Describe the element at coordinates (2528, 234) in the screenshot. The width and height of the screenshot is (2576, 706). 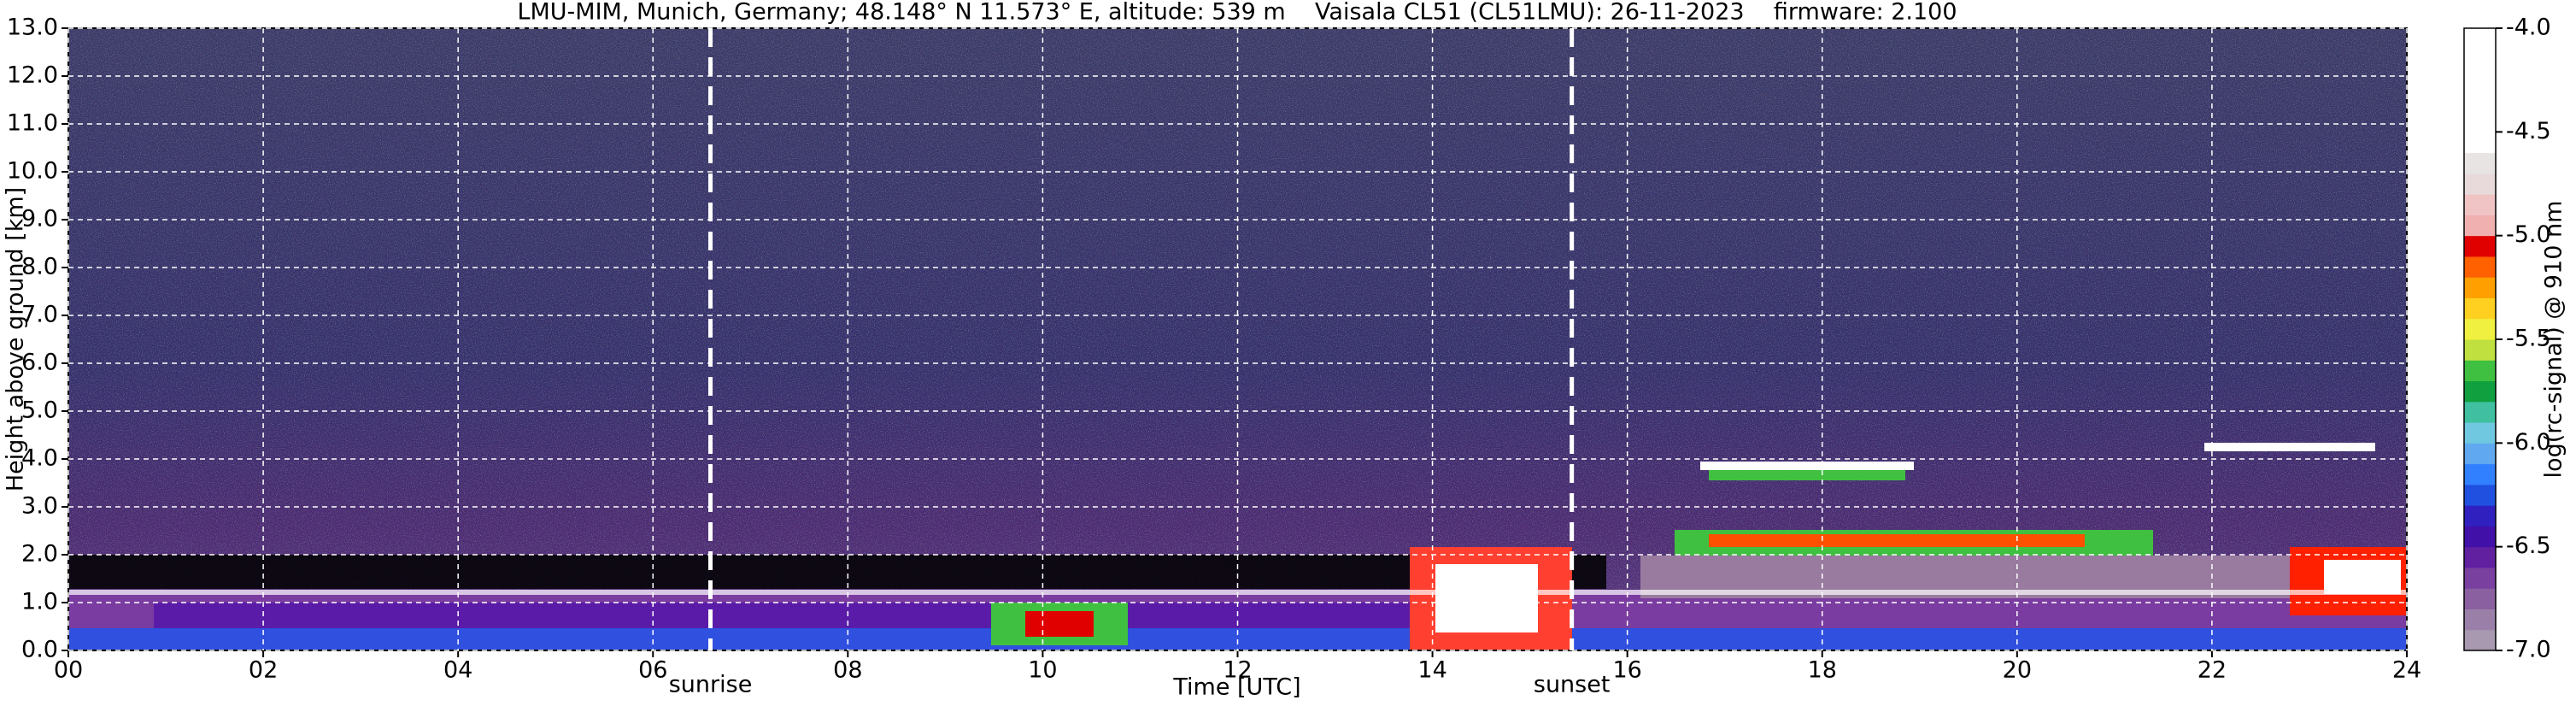
I see `colorbar-tick-label: -5.0` at that location.